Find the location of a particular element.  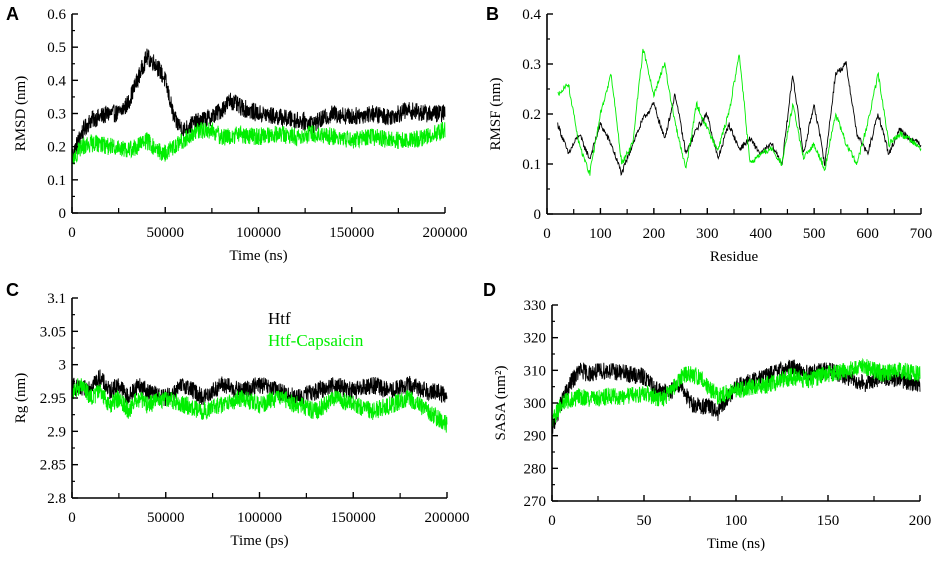

y-tick-label: 2.9 is located at coordinates (56, 432).